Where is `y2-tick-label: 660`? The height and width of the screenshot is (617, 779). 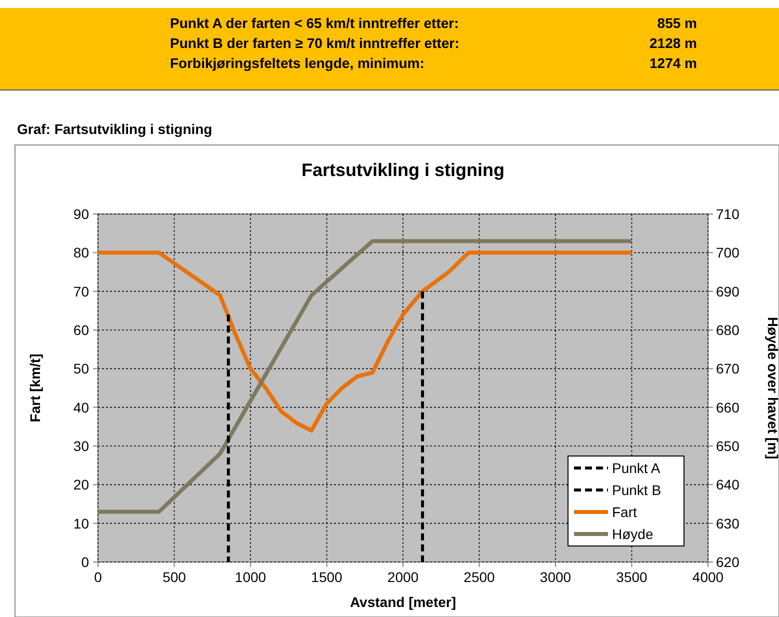 y2-tick-label: 660 is located at coordinates (728, 407).